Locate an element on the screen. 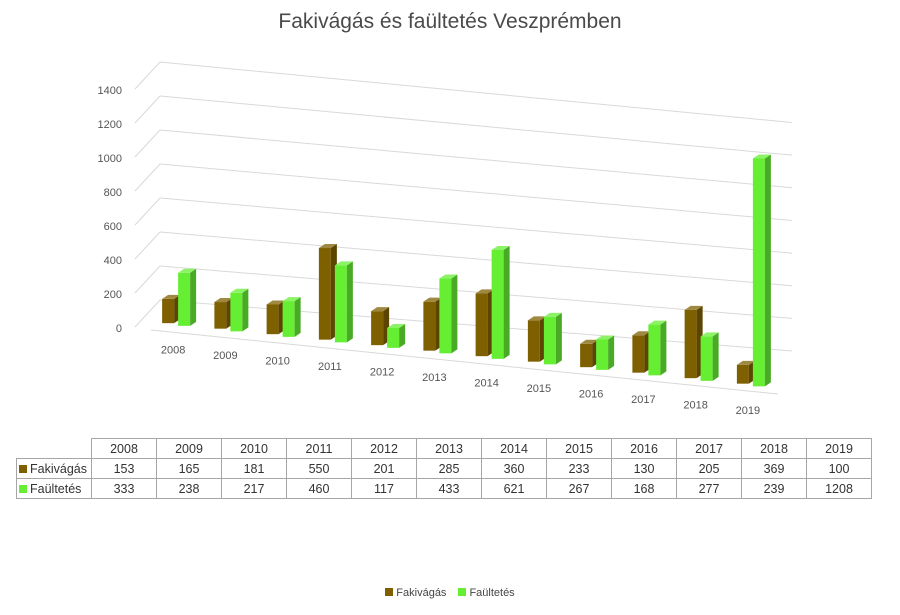  table-row-header: Fakivágás is located at coordinates (54, 468).